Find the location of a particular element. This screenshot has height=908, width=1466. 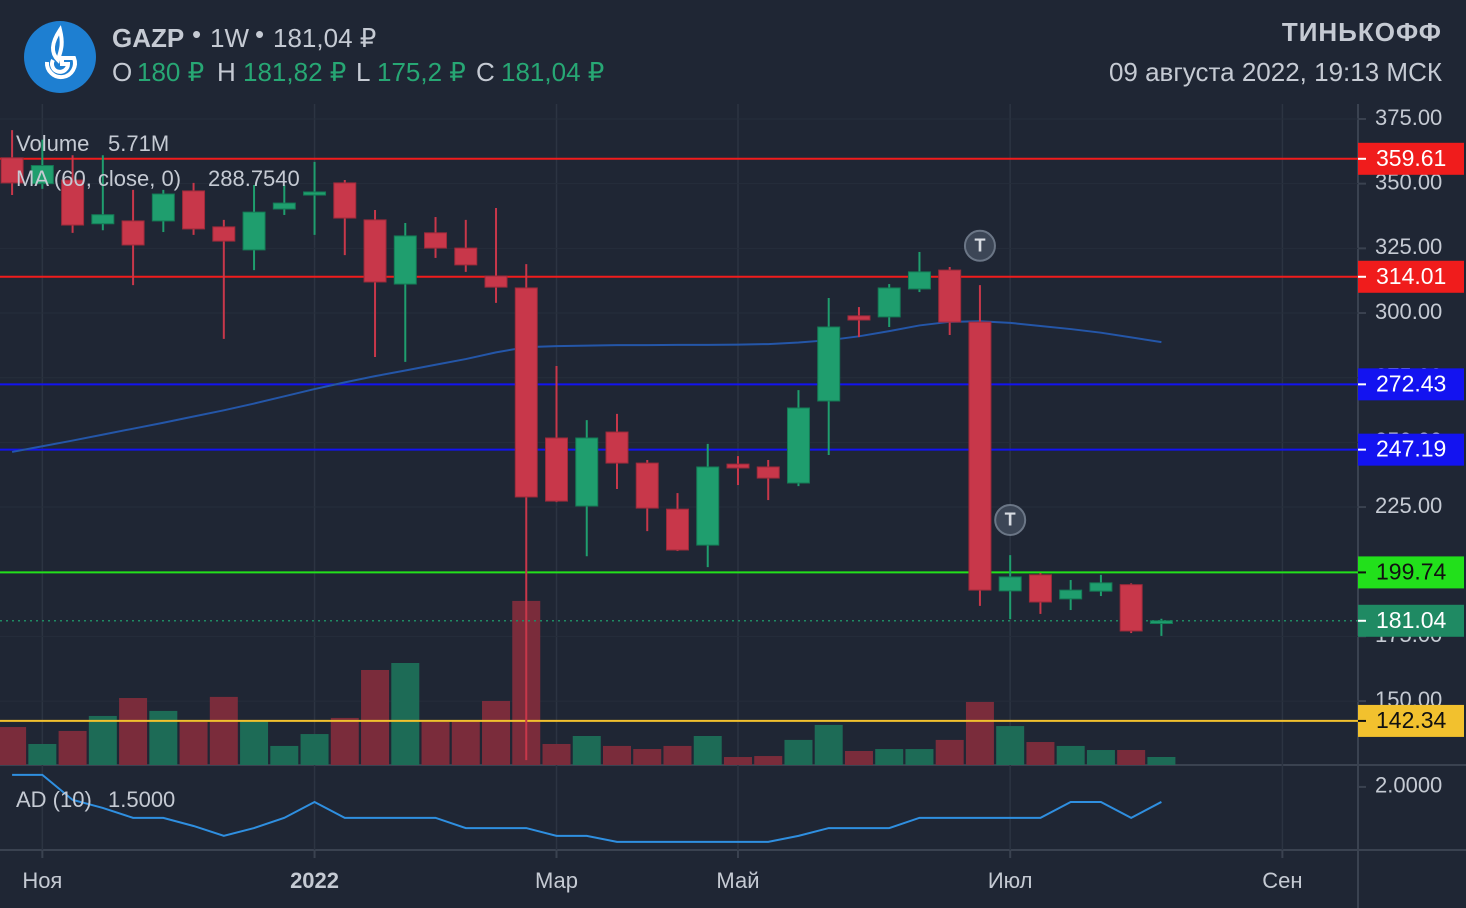

y-tick-label: 375.00 is located at coordinates (1408, 117).